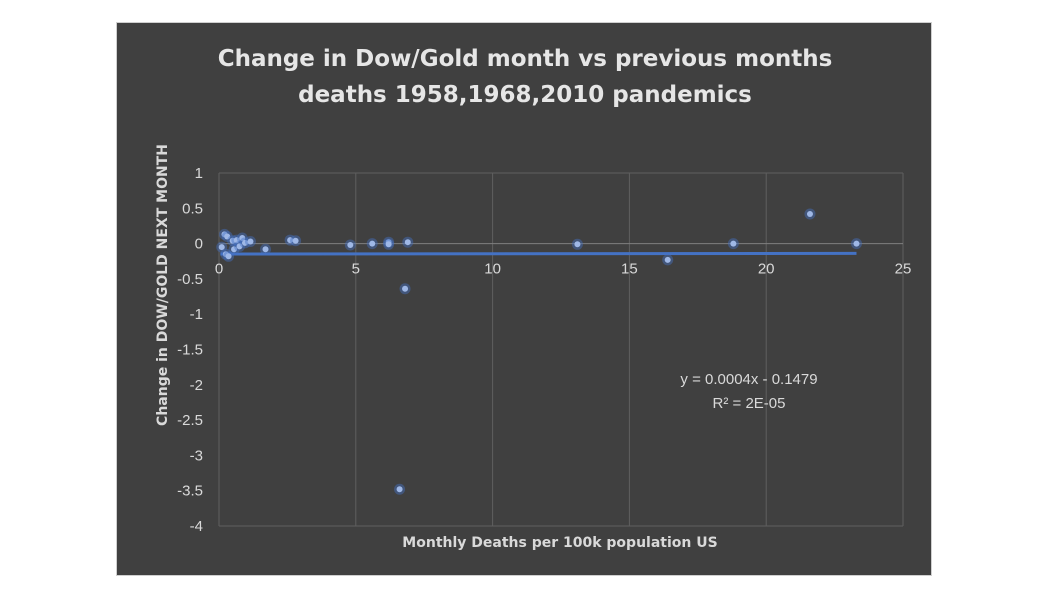 This screenshot has height=599, width=1047. I want to click on x-axis-title: Monthly Deaths per 100k population US, so click(559, 543).